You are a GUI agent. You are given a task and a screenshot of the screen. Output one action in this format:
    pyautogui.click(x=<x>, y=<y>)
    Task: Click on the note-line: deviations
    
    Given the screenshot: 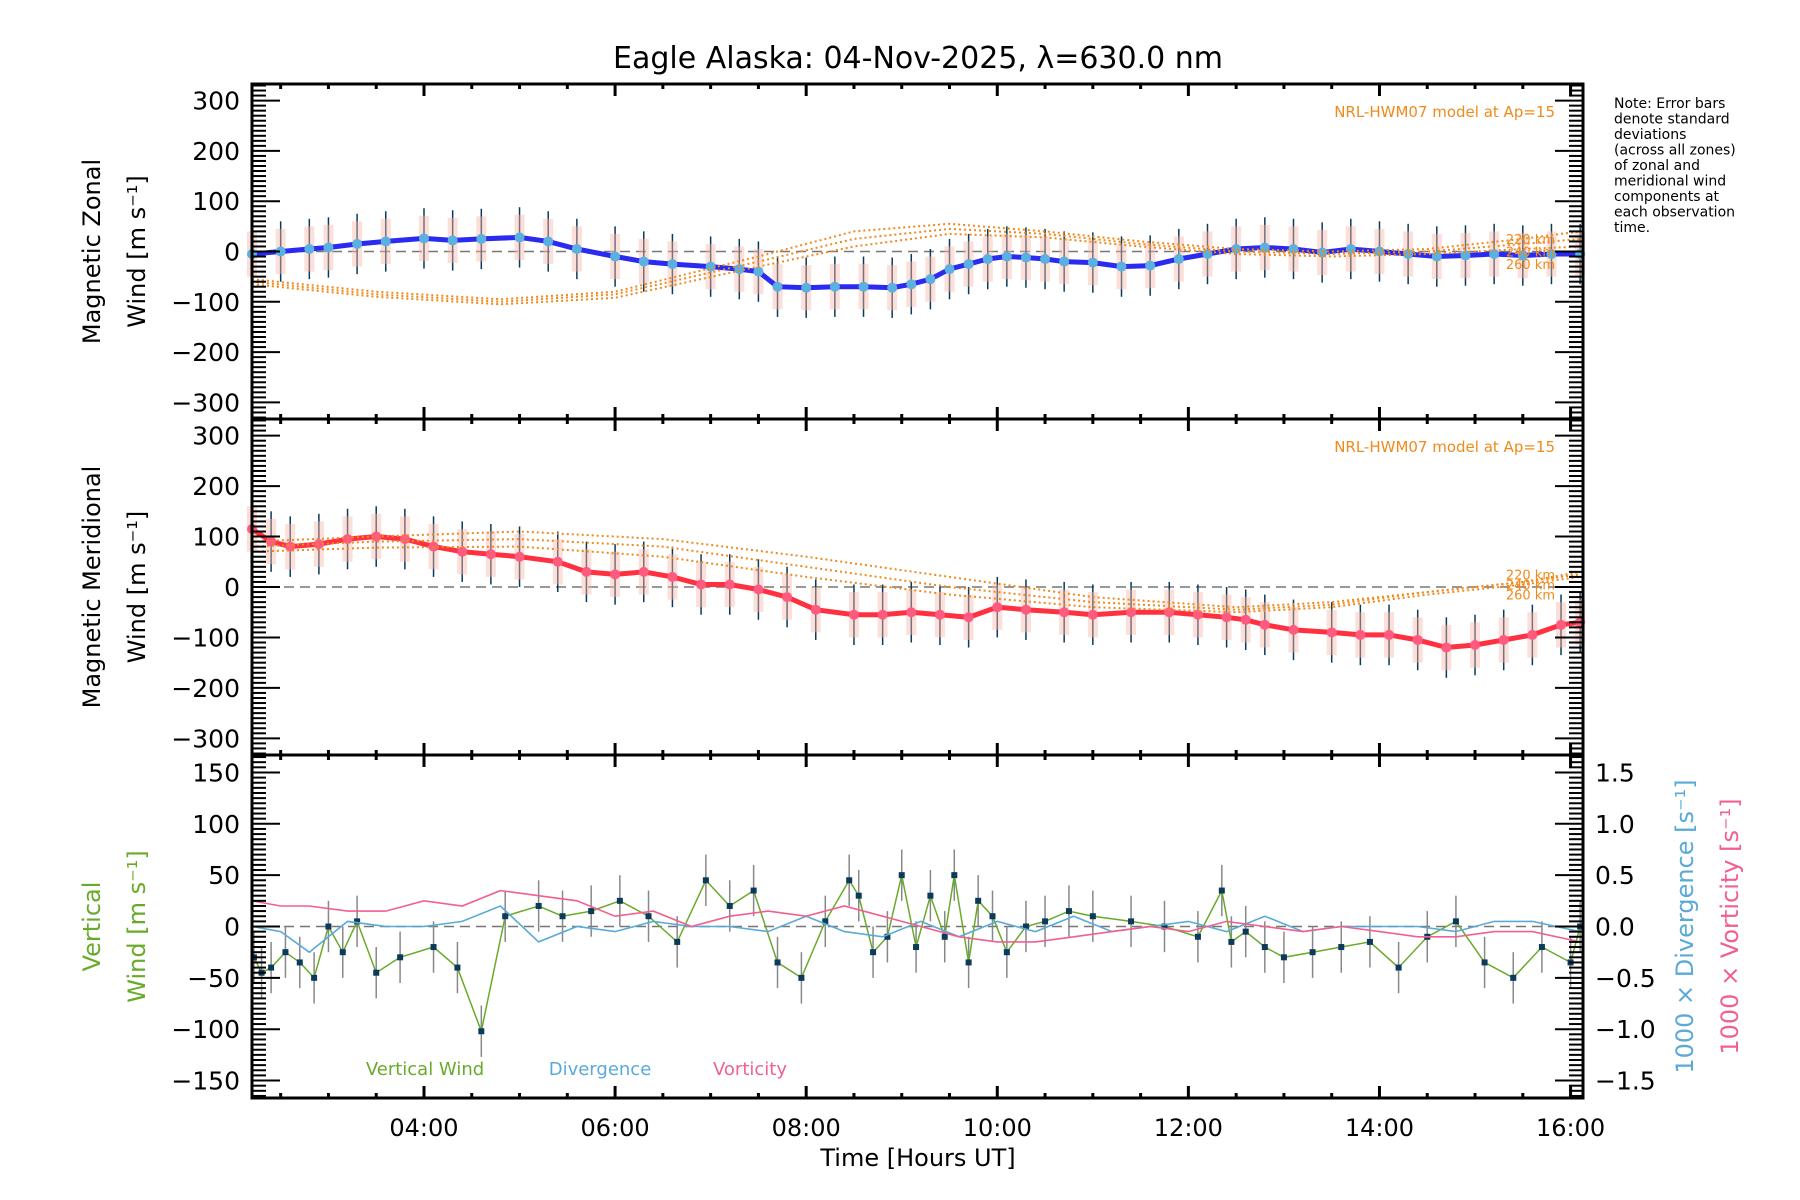 What is the action you would take?
    pyautogui.click(x=1650, y=135)
    